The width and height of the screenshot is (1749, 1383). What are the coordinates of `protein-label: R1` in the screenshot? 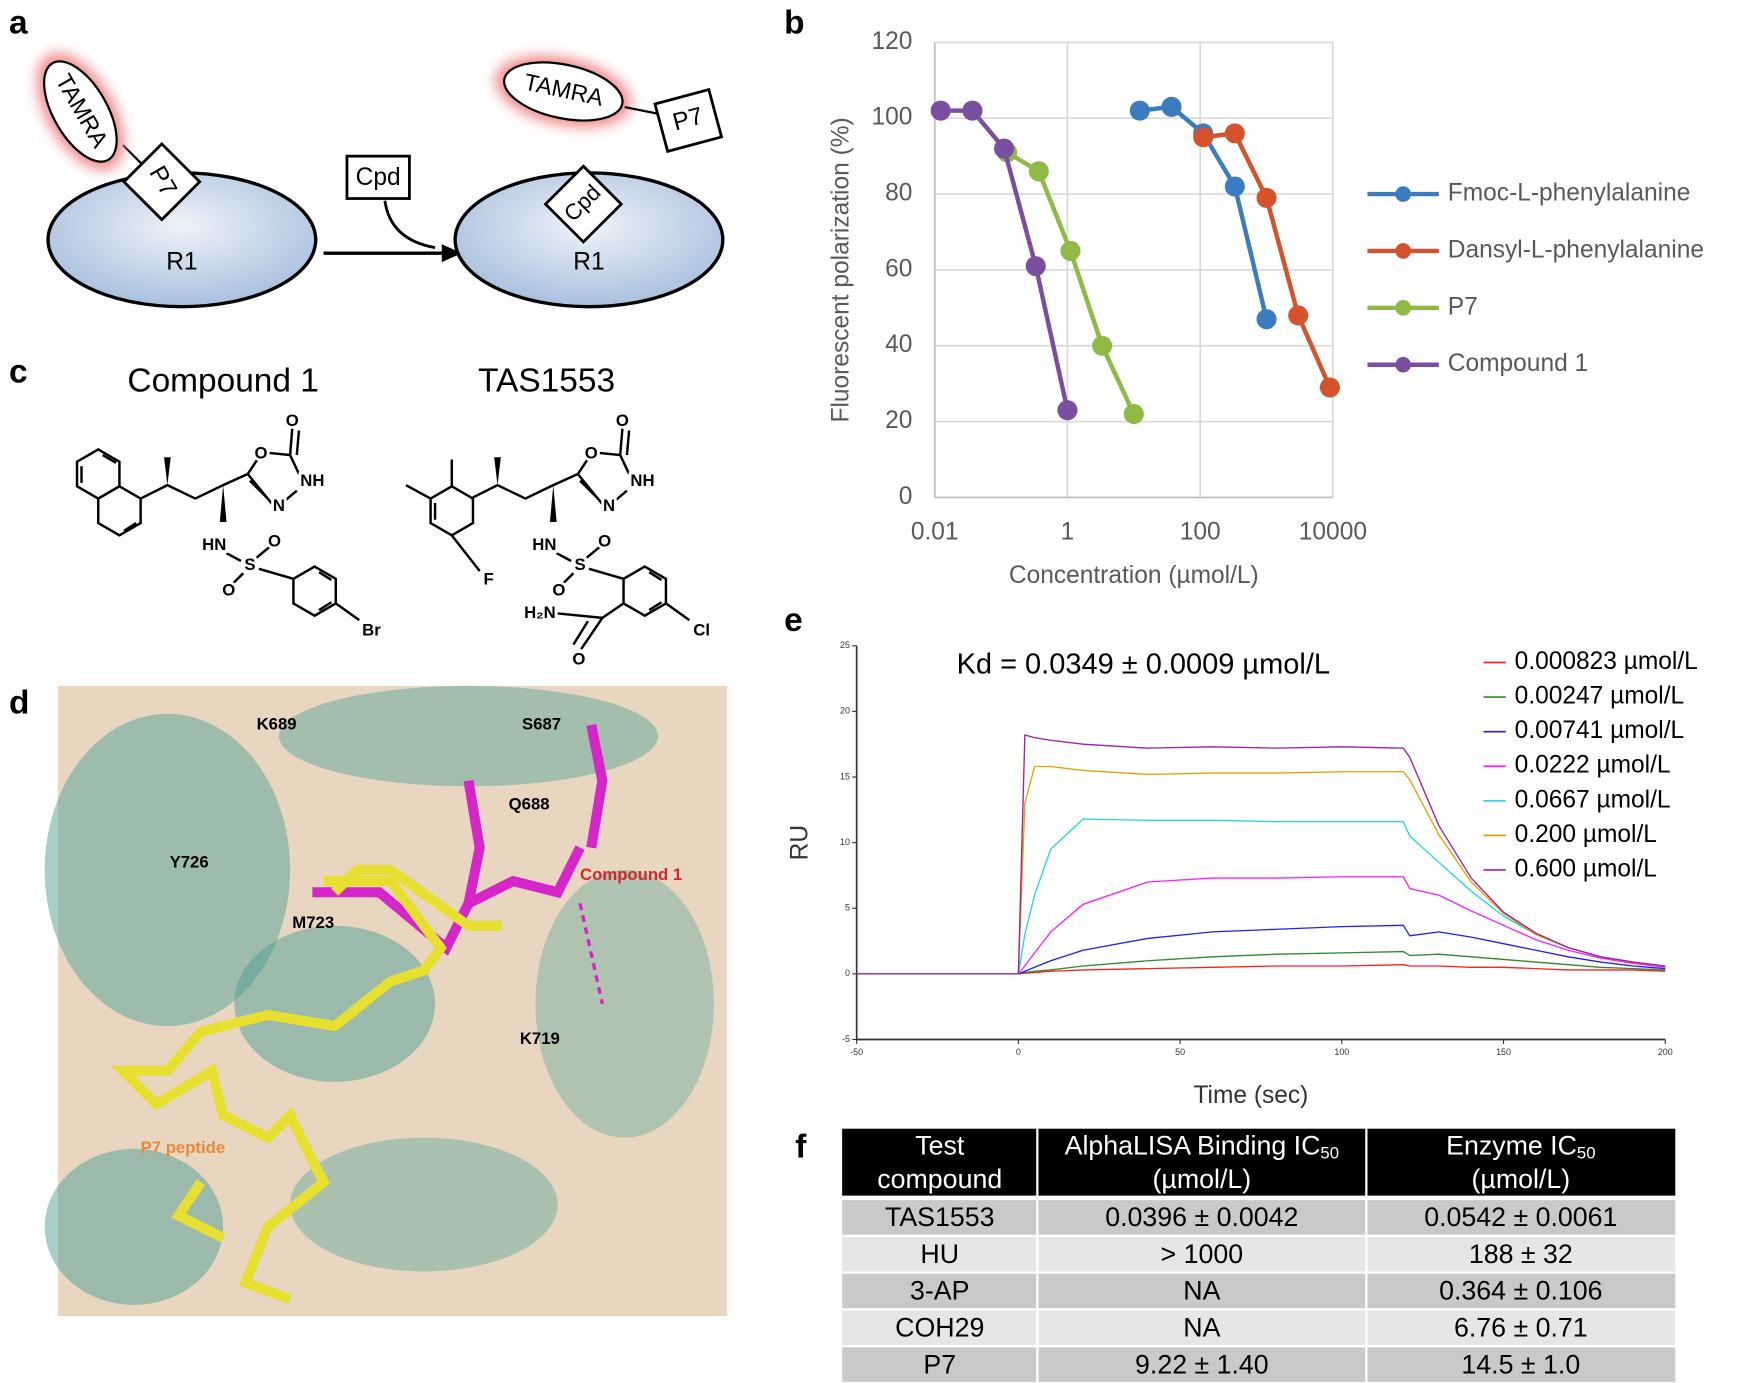 It's located at (588, 262).